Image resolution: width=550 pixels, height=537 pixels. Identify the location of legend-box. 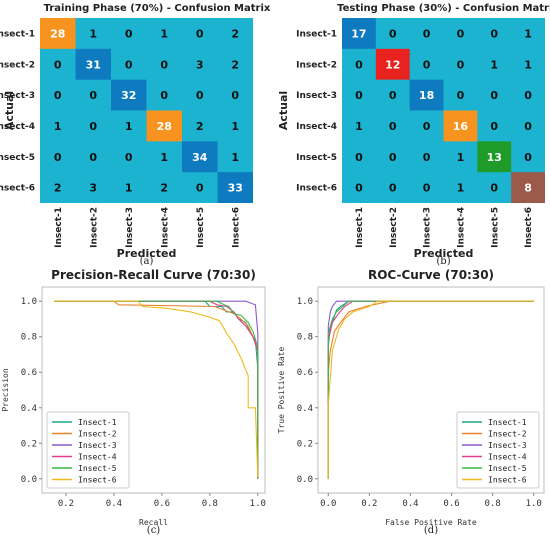
(498, 450).